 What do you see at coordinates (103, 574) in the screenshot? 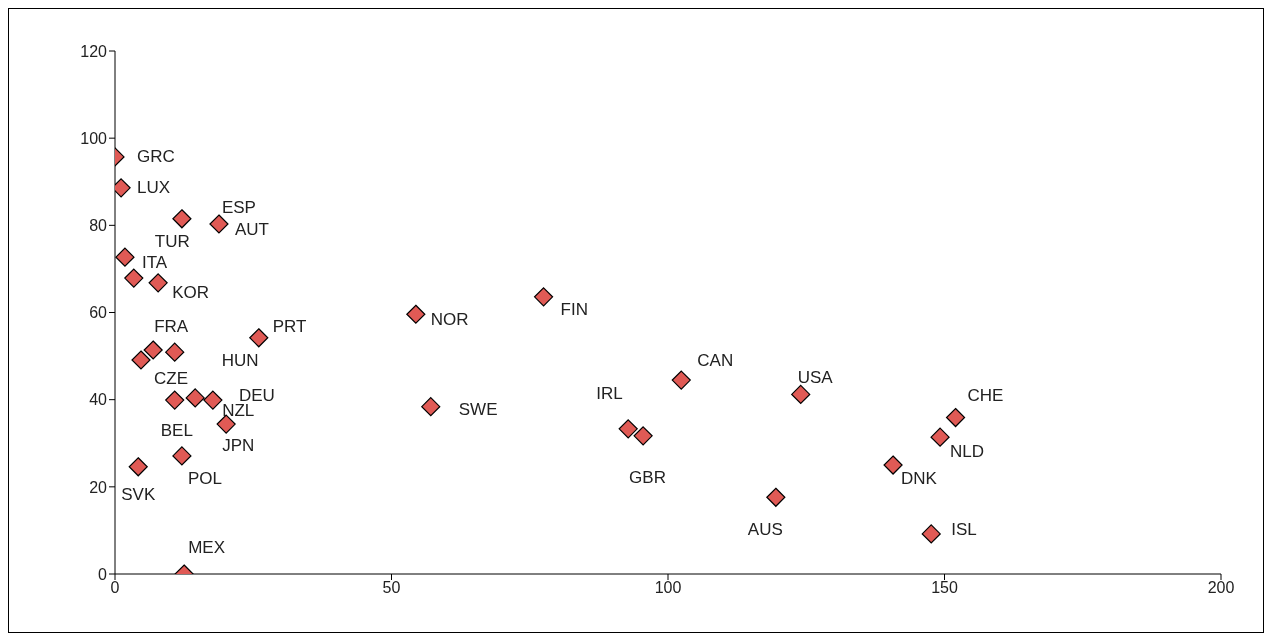
I see `y-tick-label: 0` at bounding box center [103, 574].